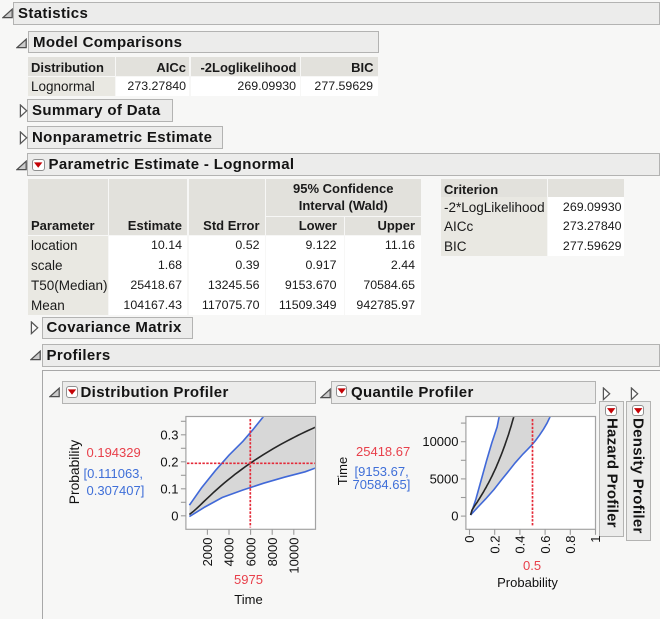  What do you see at coordinates (444, 478) in the screenshot?
I see `svg-text: 5000` at bounding box center [444, 478].